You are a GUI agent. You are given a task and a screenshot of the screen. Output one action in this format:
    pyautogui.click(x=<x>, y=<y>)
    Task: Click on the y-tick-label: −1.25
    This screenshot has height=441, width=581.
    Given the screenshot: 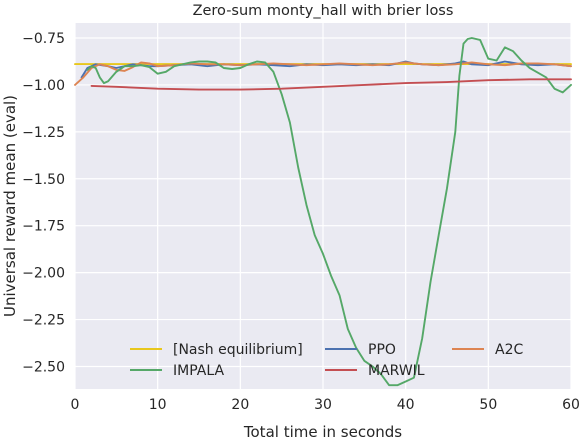 What is the action you would take?
    pyautogui.click(x=43, y=133)
    